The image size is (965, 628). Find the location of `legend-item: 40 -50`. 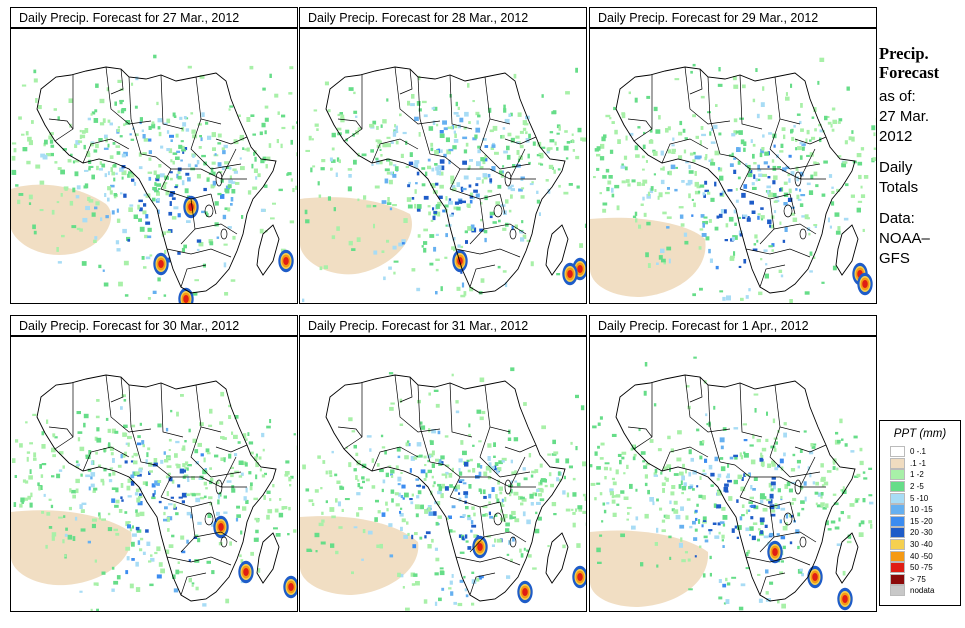

legend-item: 40 -50 is located at coordinates (920, 556).